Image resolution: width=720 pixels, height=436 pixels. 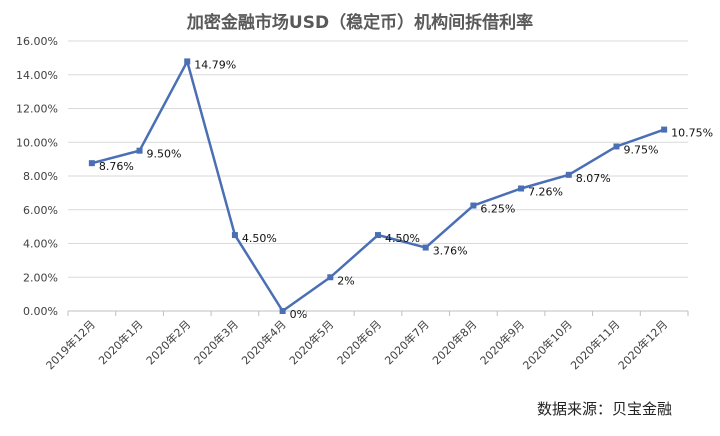 I want to click on x-tick-label: 2020年1月, so click(x=120, y=342).